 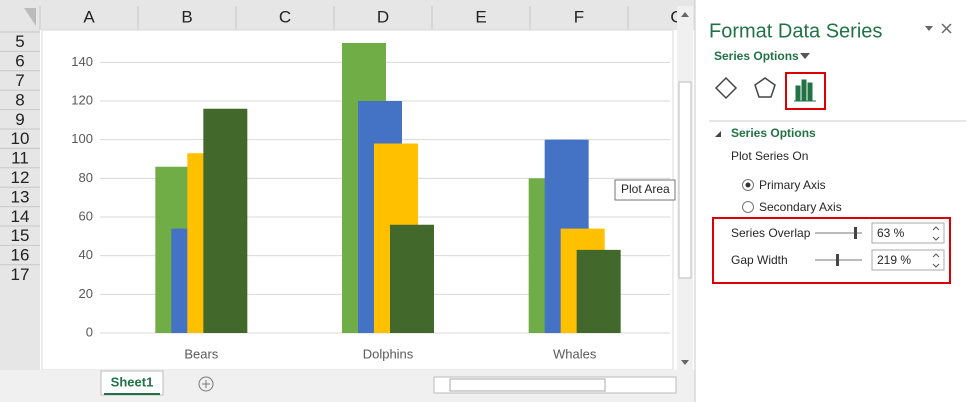 I want to click on y-tick-label: 60, so click(x=86, y=215).